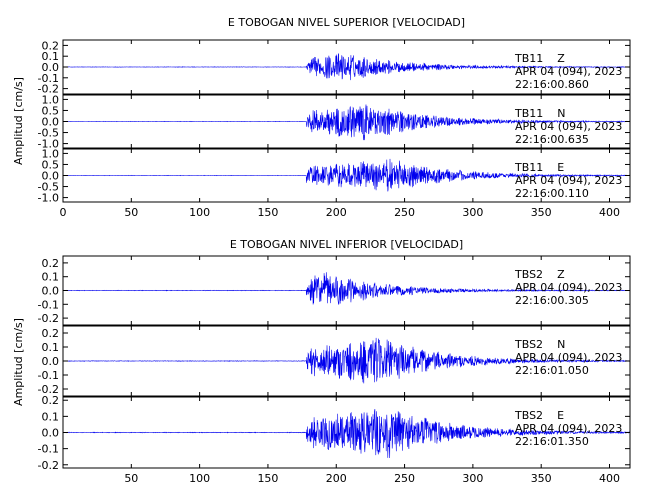 The width and height of the screenshot is (650, 500). Describe the element at coordinates (552, 441) in the screenshot. I see `time-label: 22:16:01.350` at that location.